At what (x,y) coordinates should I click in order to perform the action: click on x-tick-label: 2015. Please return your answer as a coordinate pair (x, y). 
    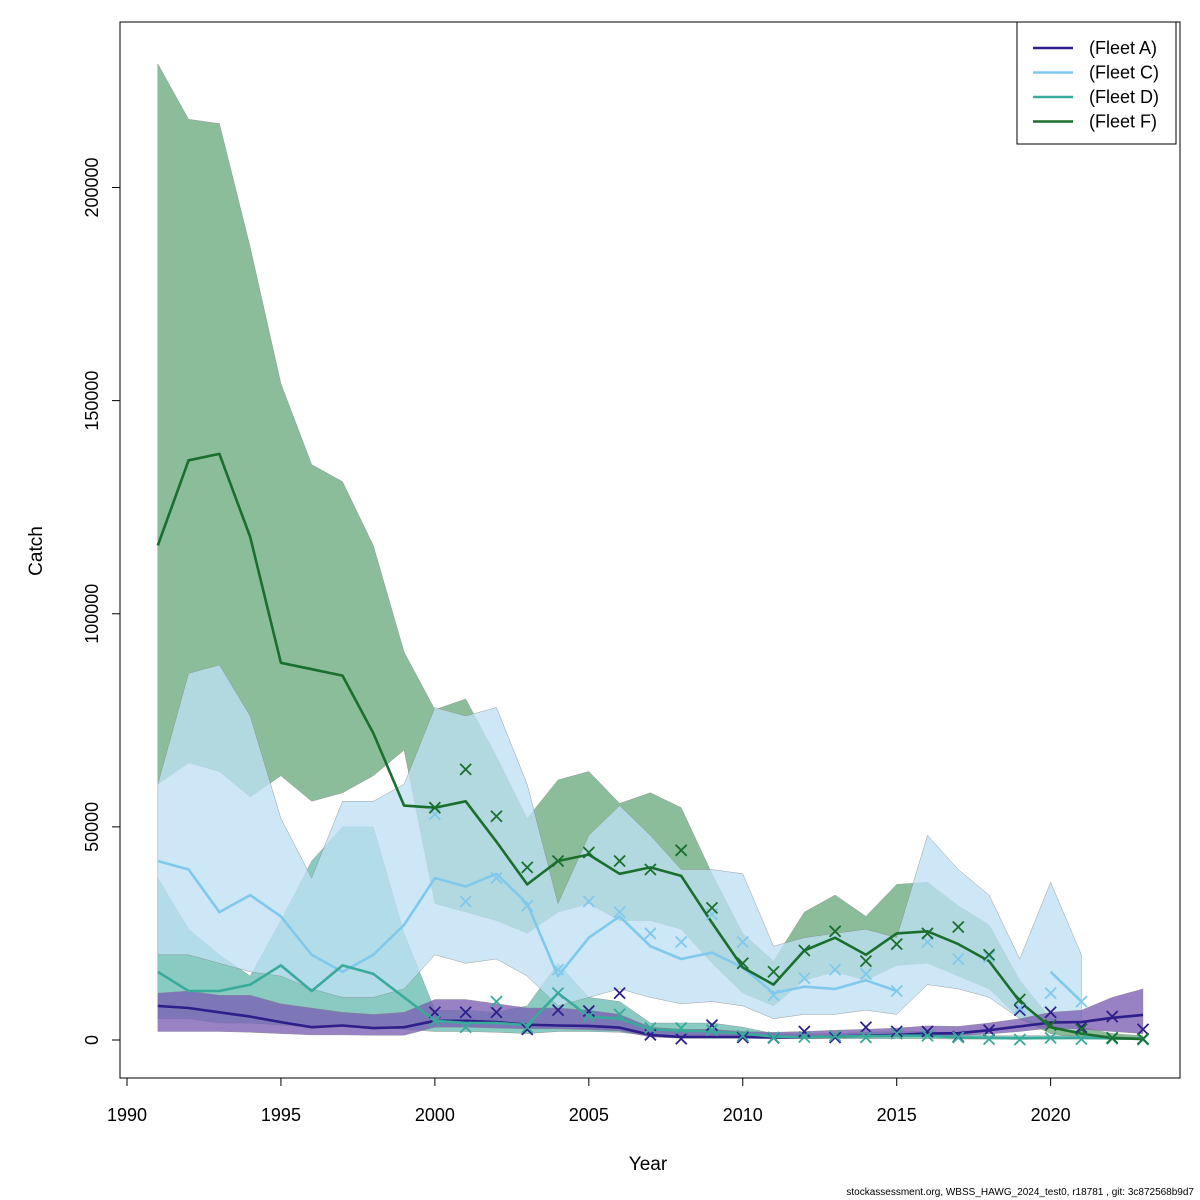
    Looking at the image, I should click on (897, 1115).